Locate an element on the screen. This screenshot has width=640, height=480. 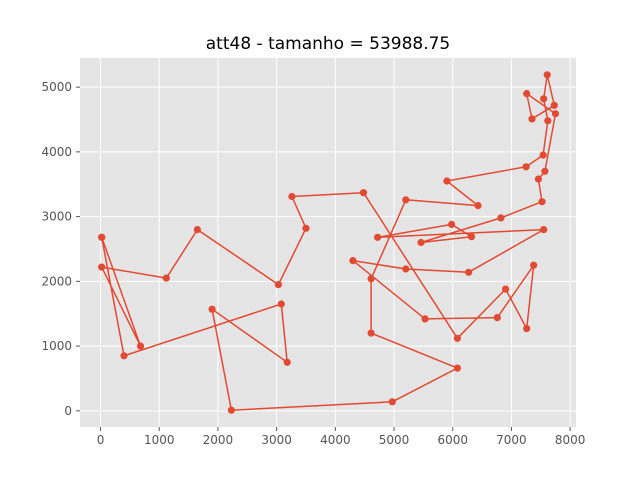
x-tick-label: 0 is located at coordinates (101, 440).